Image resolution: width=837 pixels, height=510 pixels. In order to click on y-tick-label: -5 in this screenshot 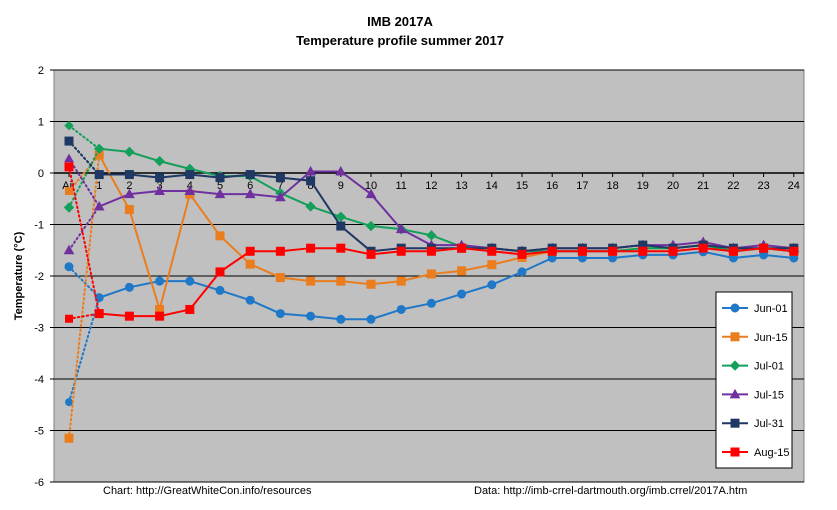, I will do `click(39, 432)`.